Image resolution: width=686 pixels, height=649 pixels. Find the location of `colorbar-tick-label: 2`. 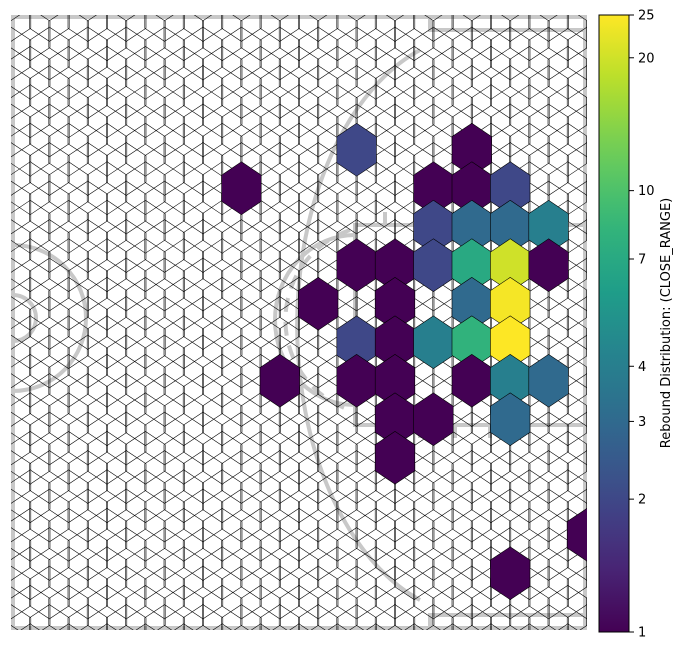

colorbar-tick-label: 2 is located at coordinates (642, 500).